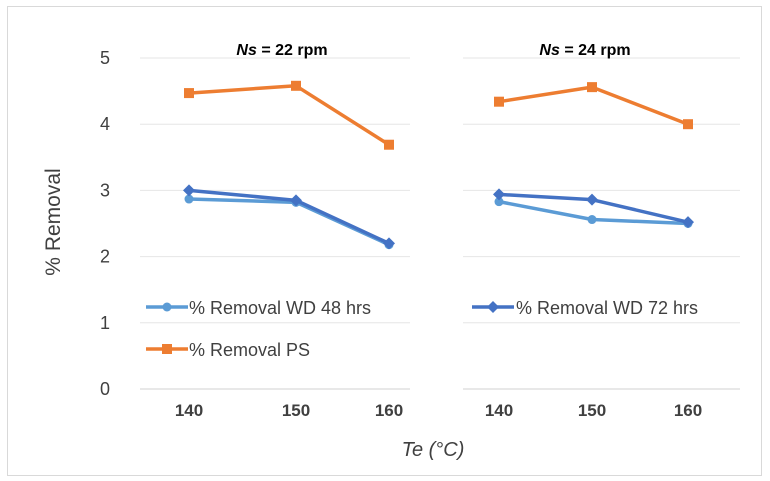  I want to click on legend-item-wd72: % Removal WD 72 hrs, so click(585, 308).